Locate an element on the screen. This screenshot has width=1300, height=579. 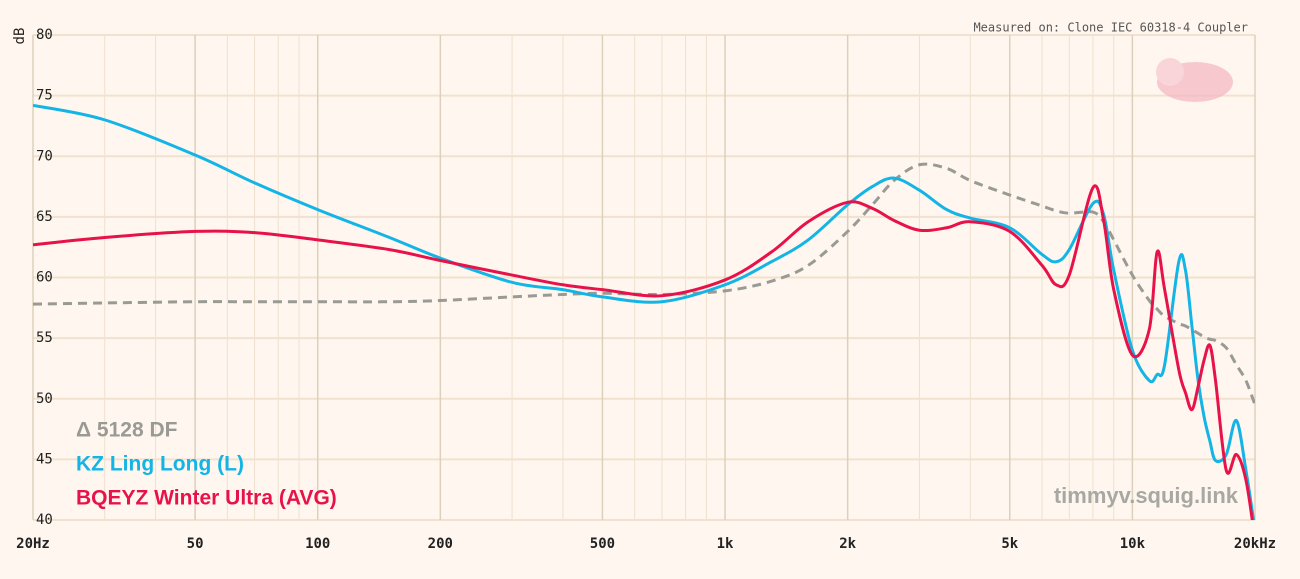
x-tick-label: 1k is located at coordinates (725, 544).